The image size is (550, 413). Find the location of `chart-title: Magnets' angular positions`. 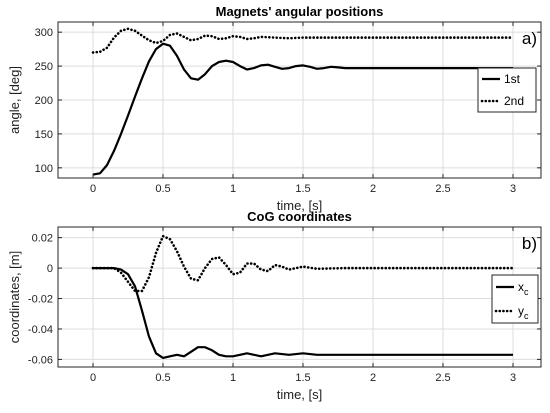

chart-title: Magnets' angular positions is located at coordinates (300, 11).